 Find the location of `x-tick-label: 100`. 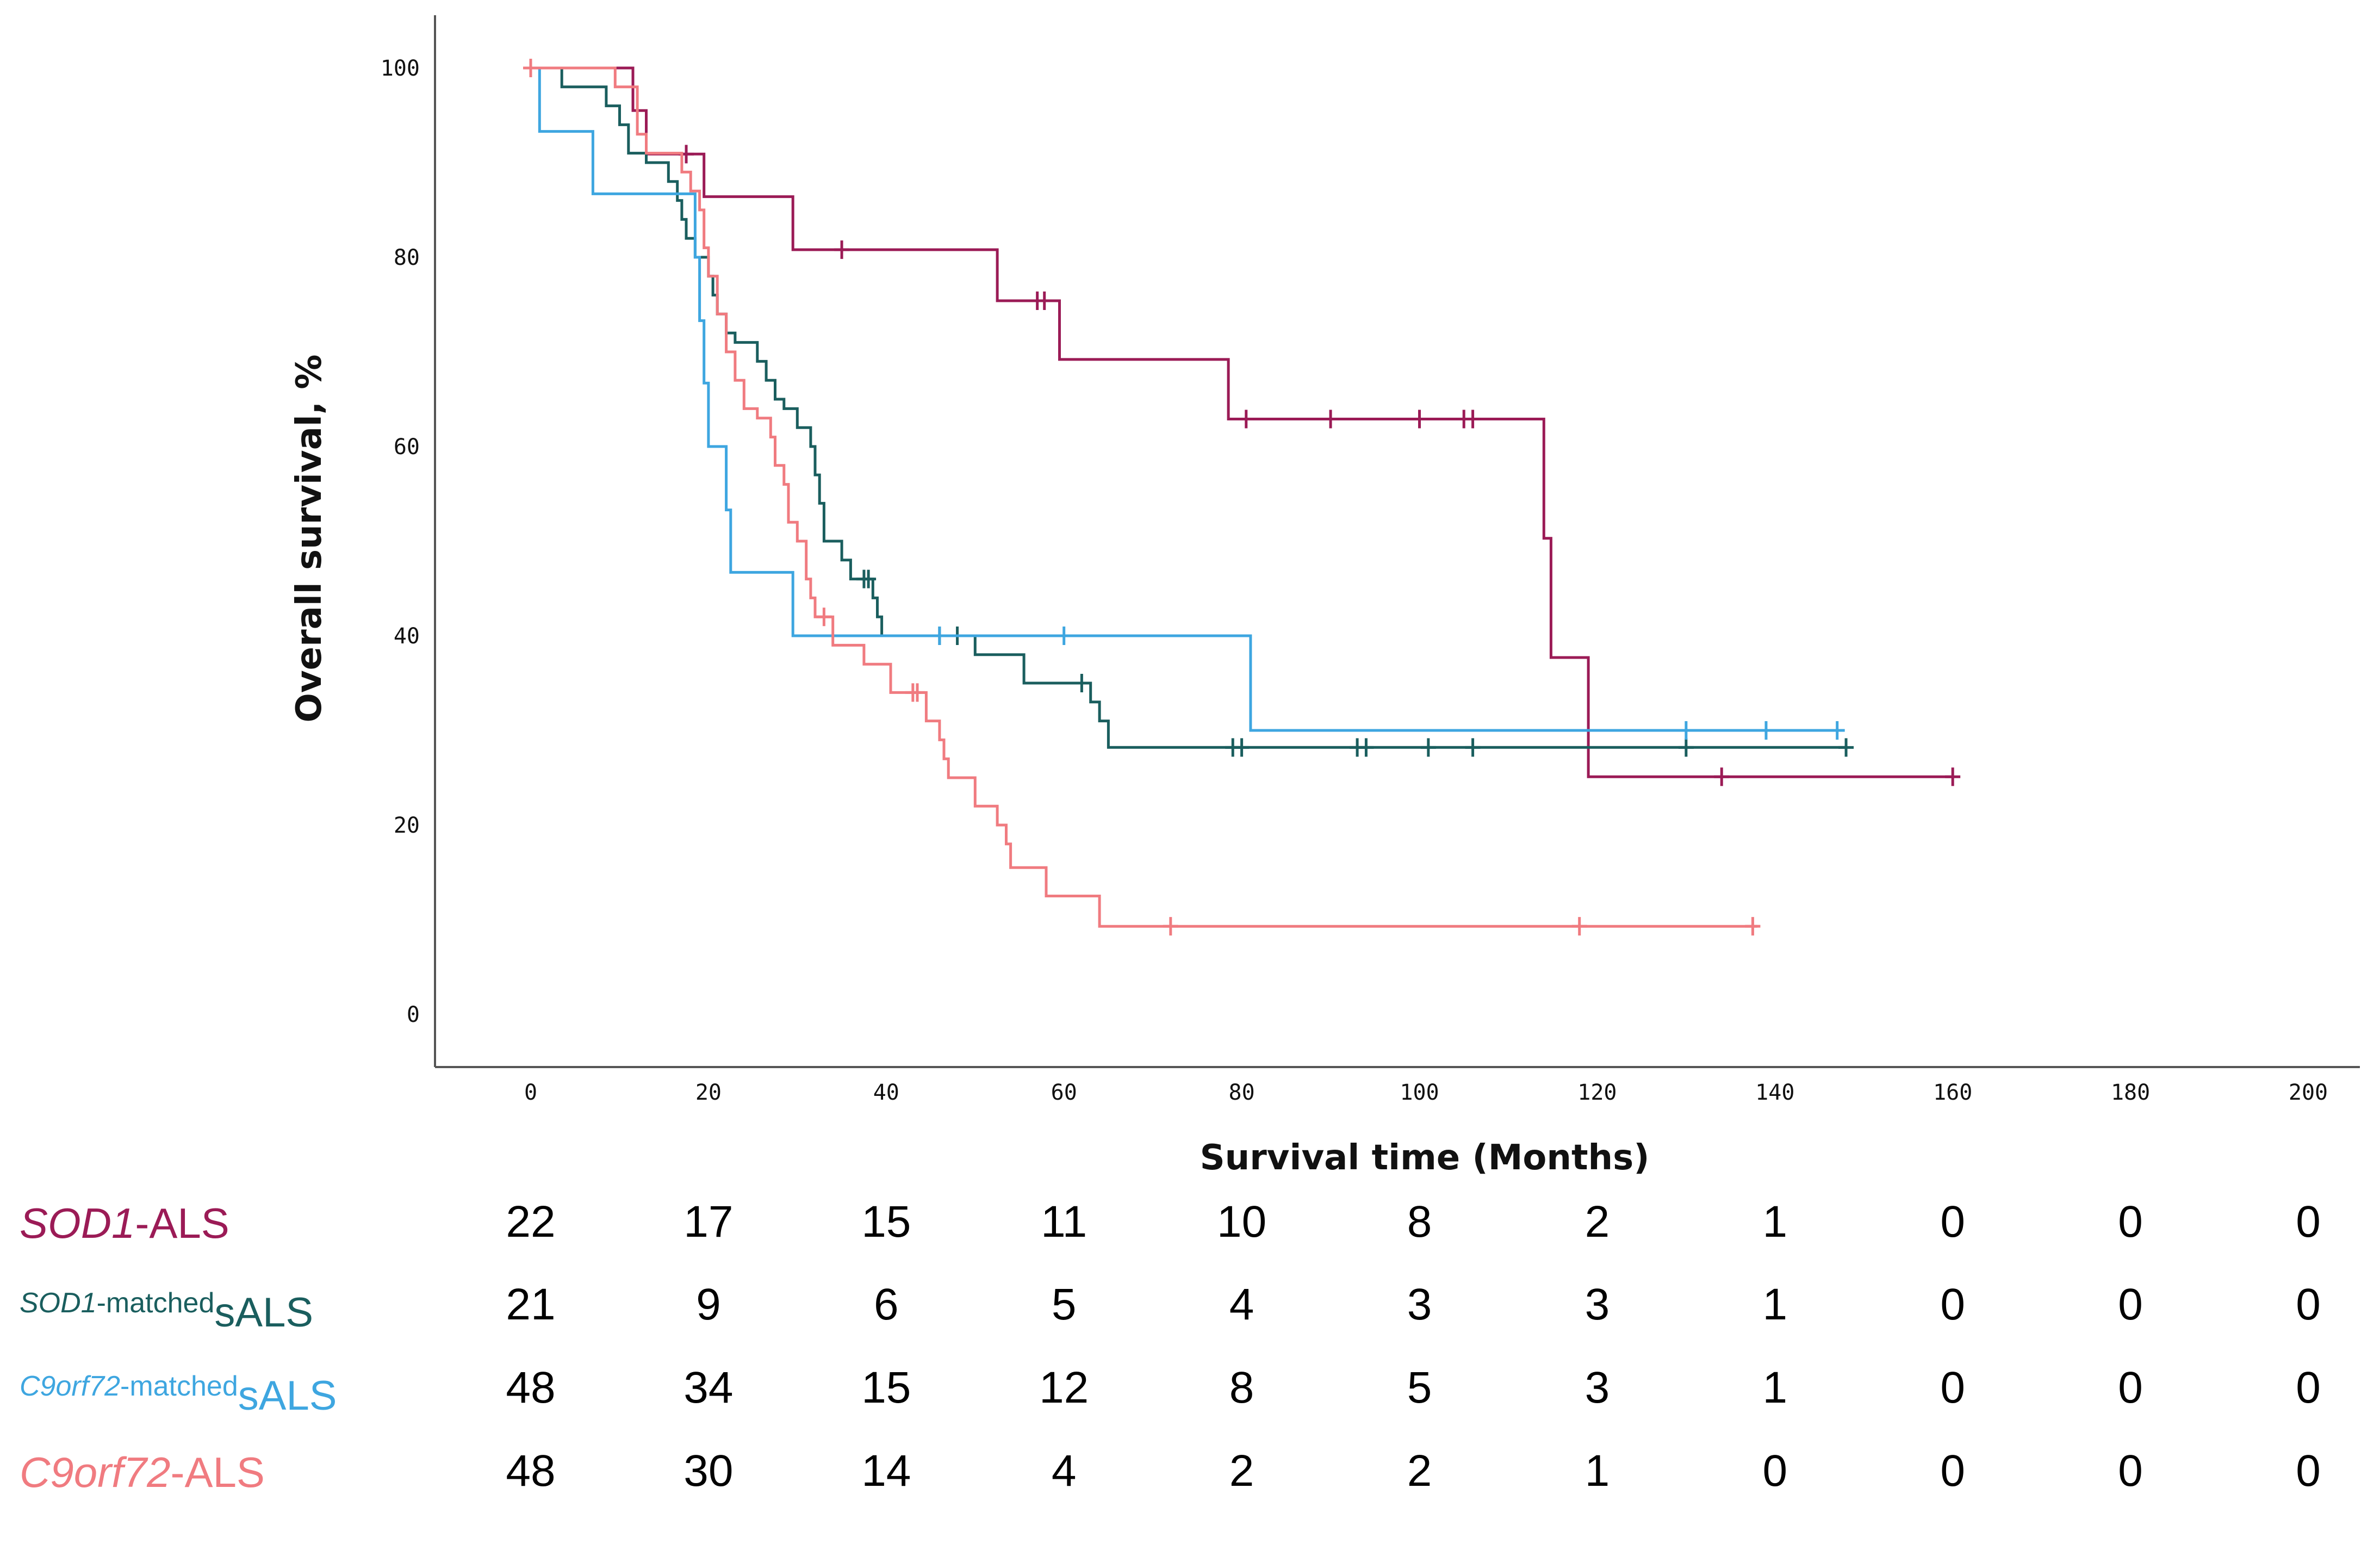

x-tick-label: 100 is located at coordinates (1419, 1092).